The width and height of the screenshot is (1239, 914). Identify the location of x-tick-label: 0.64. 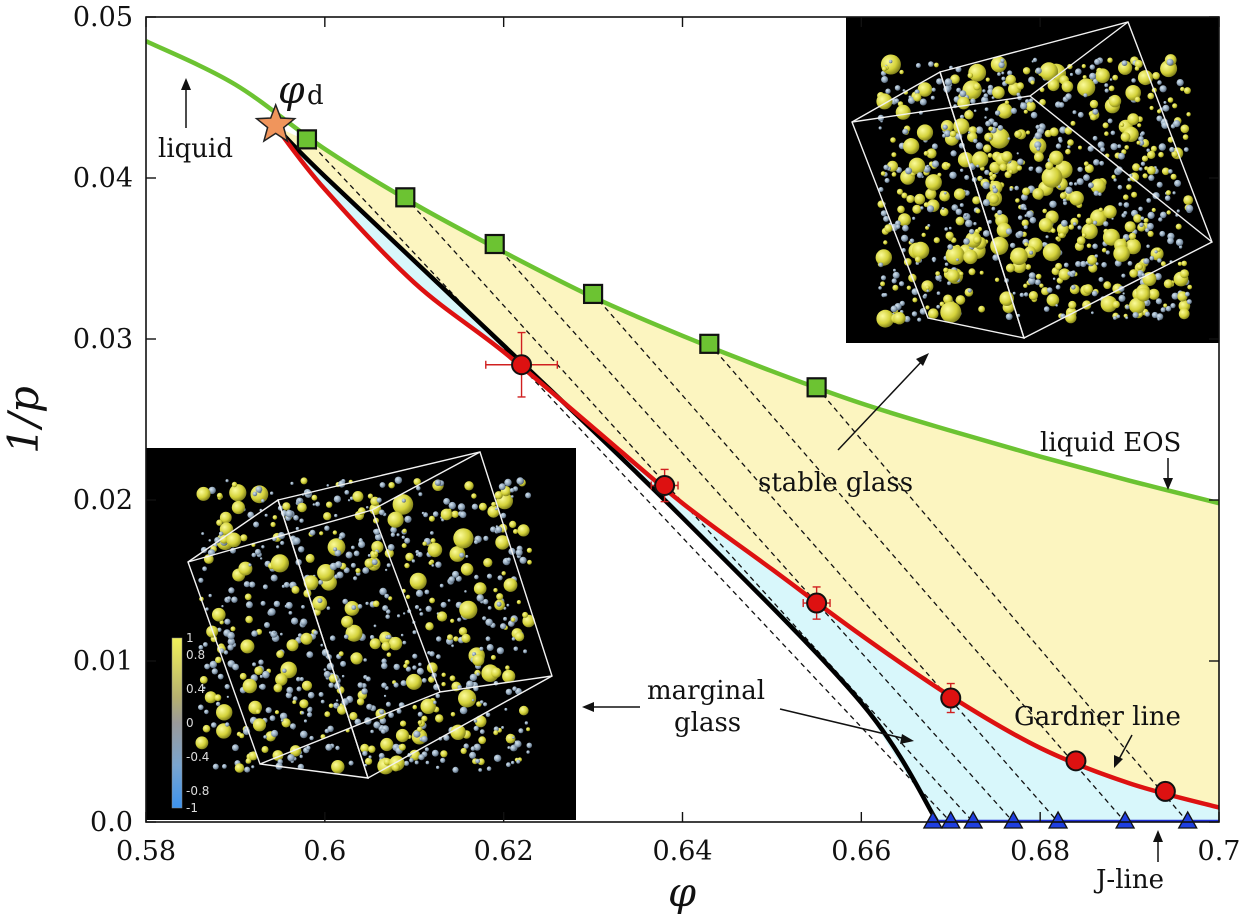
(682, 851).